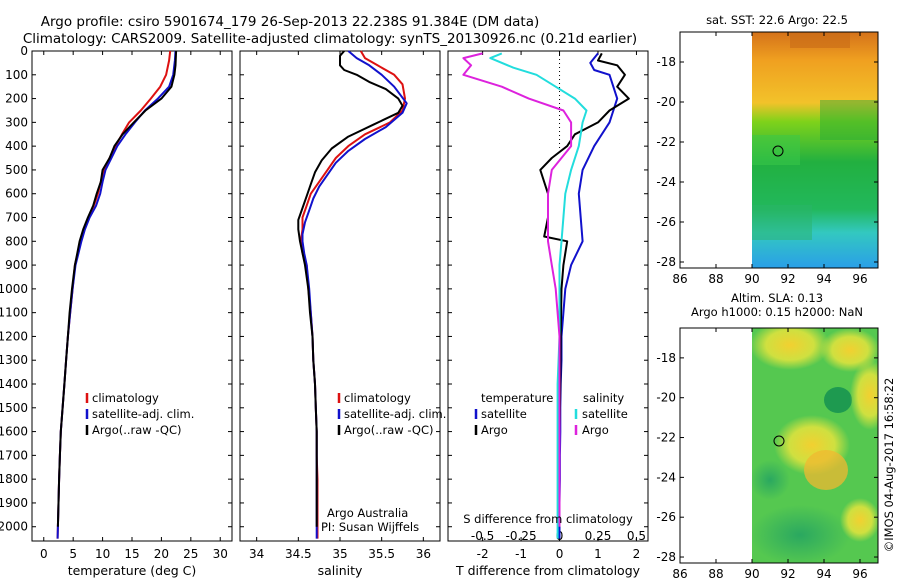  What do you see at coordinates (14, 336) in the screenshot?
I see `depth-tick-label: 1200` at bounding box center [14, 336].